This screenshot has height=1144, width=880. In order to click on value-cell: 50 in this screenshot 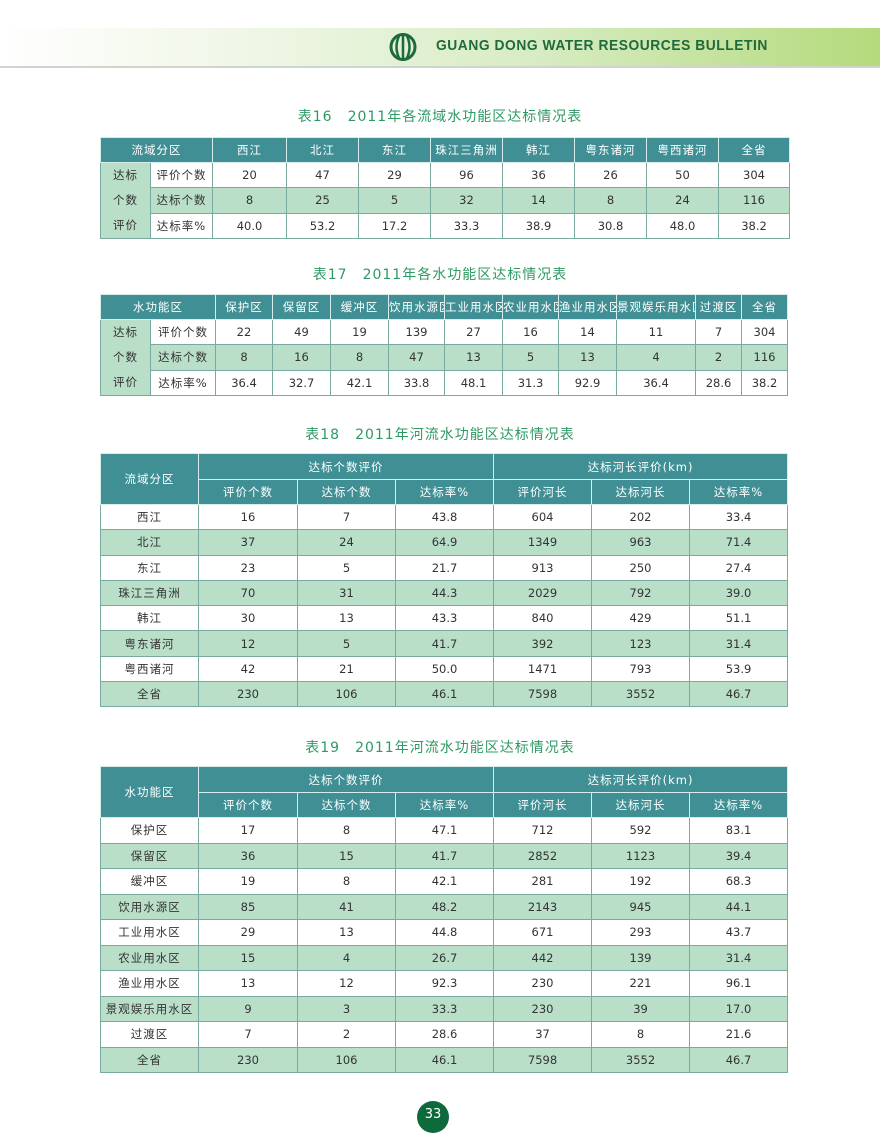, I will do `click(682, 175)`.